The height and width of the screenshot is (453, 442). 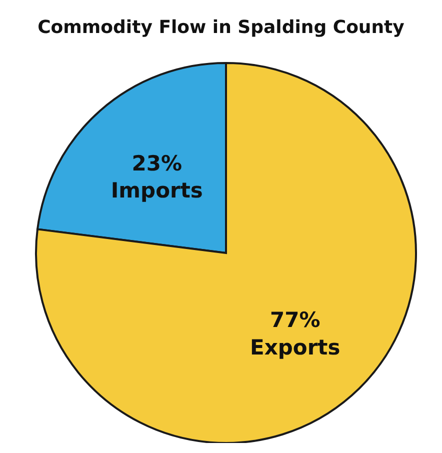 What do you see at coordinates (295, 320) in the screenshot?
I see `data-label: 77%` at bounding box center [295, 320].